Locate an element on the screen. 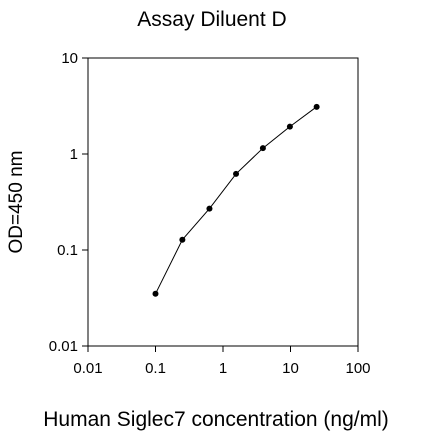 This screenshot has width=432, height=442. y-tick-label: 0.1 is located at coordinates (67, 250).